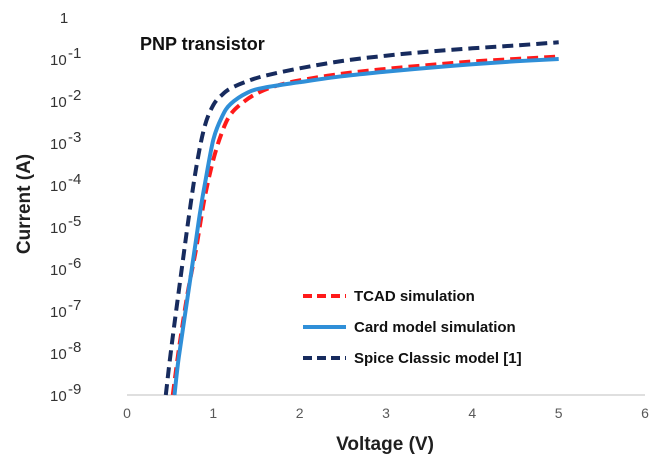 Image resolution: width=662 pixels, height=464 pixels. Describe the element at coordinates (645, 413) in the screenshot. I see `x-tick-label: 6` at that location.